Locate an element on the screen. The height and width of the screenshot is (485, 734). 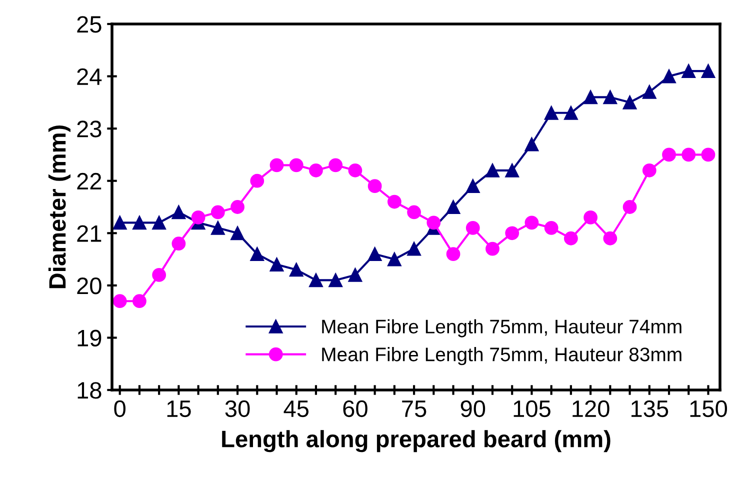
x-tick-label: 150 is located at coordinates (709, 409).